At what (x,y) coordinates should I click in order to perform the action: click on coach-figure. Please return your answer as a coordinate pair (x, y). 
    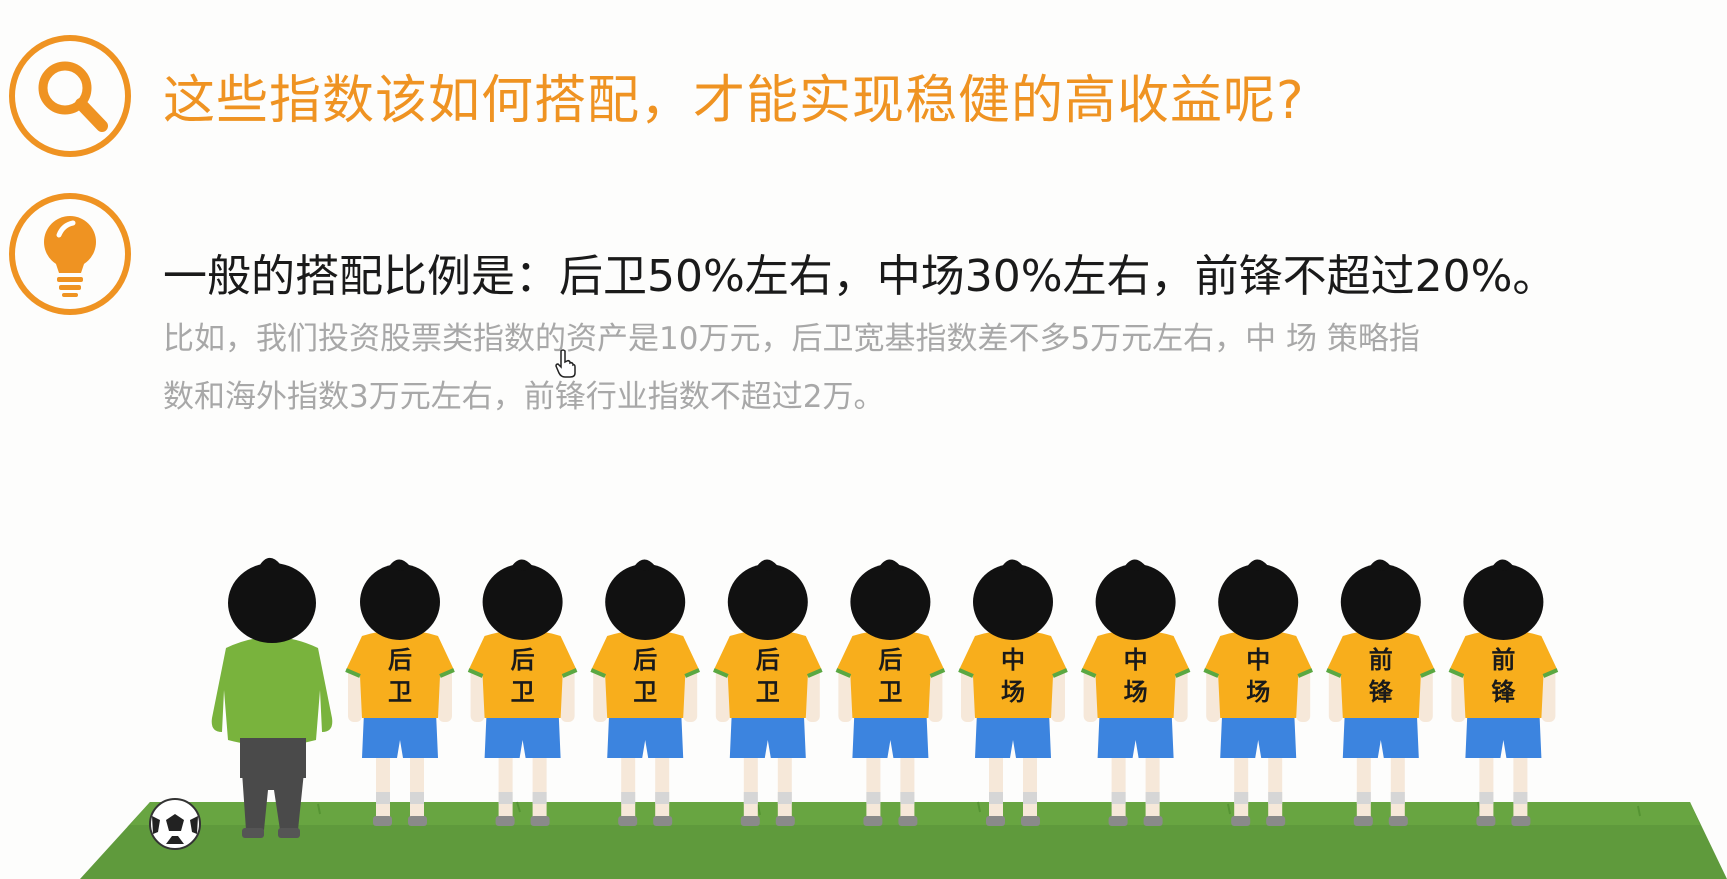
    Looking at the image, I should click on (272, 697).